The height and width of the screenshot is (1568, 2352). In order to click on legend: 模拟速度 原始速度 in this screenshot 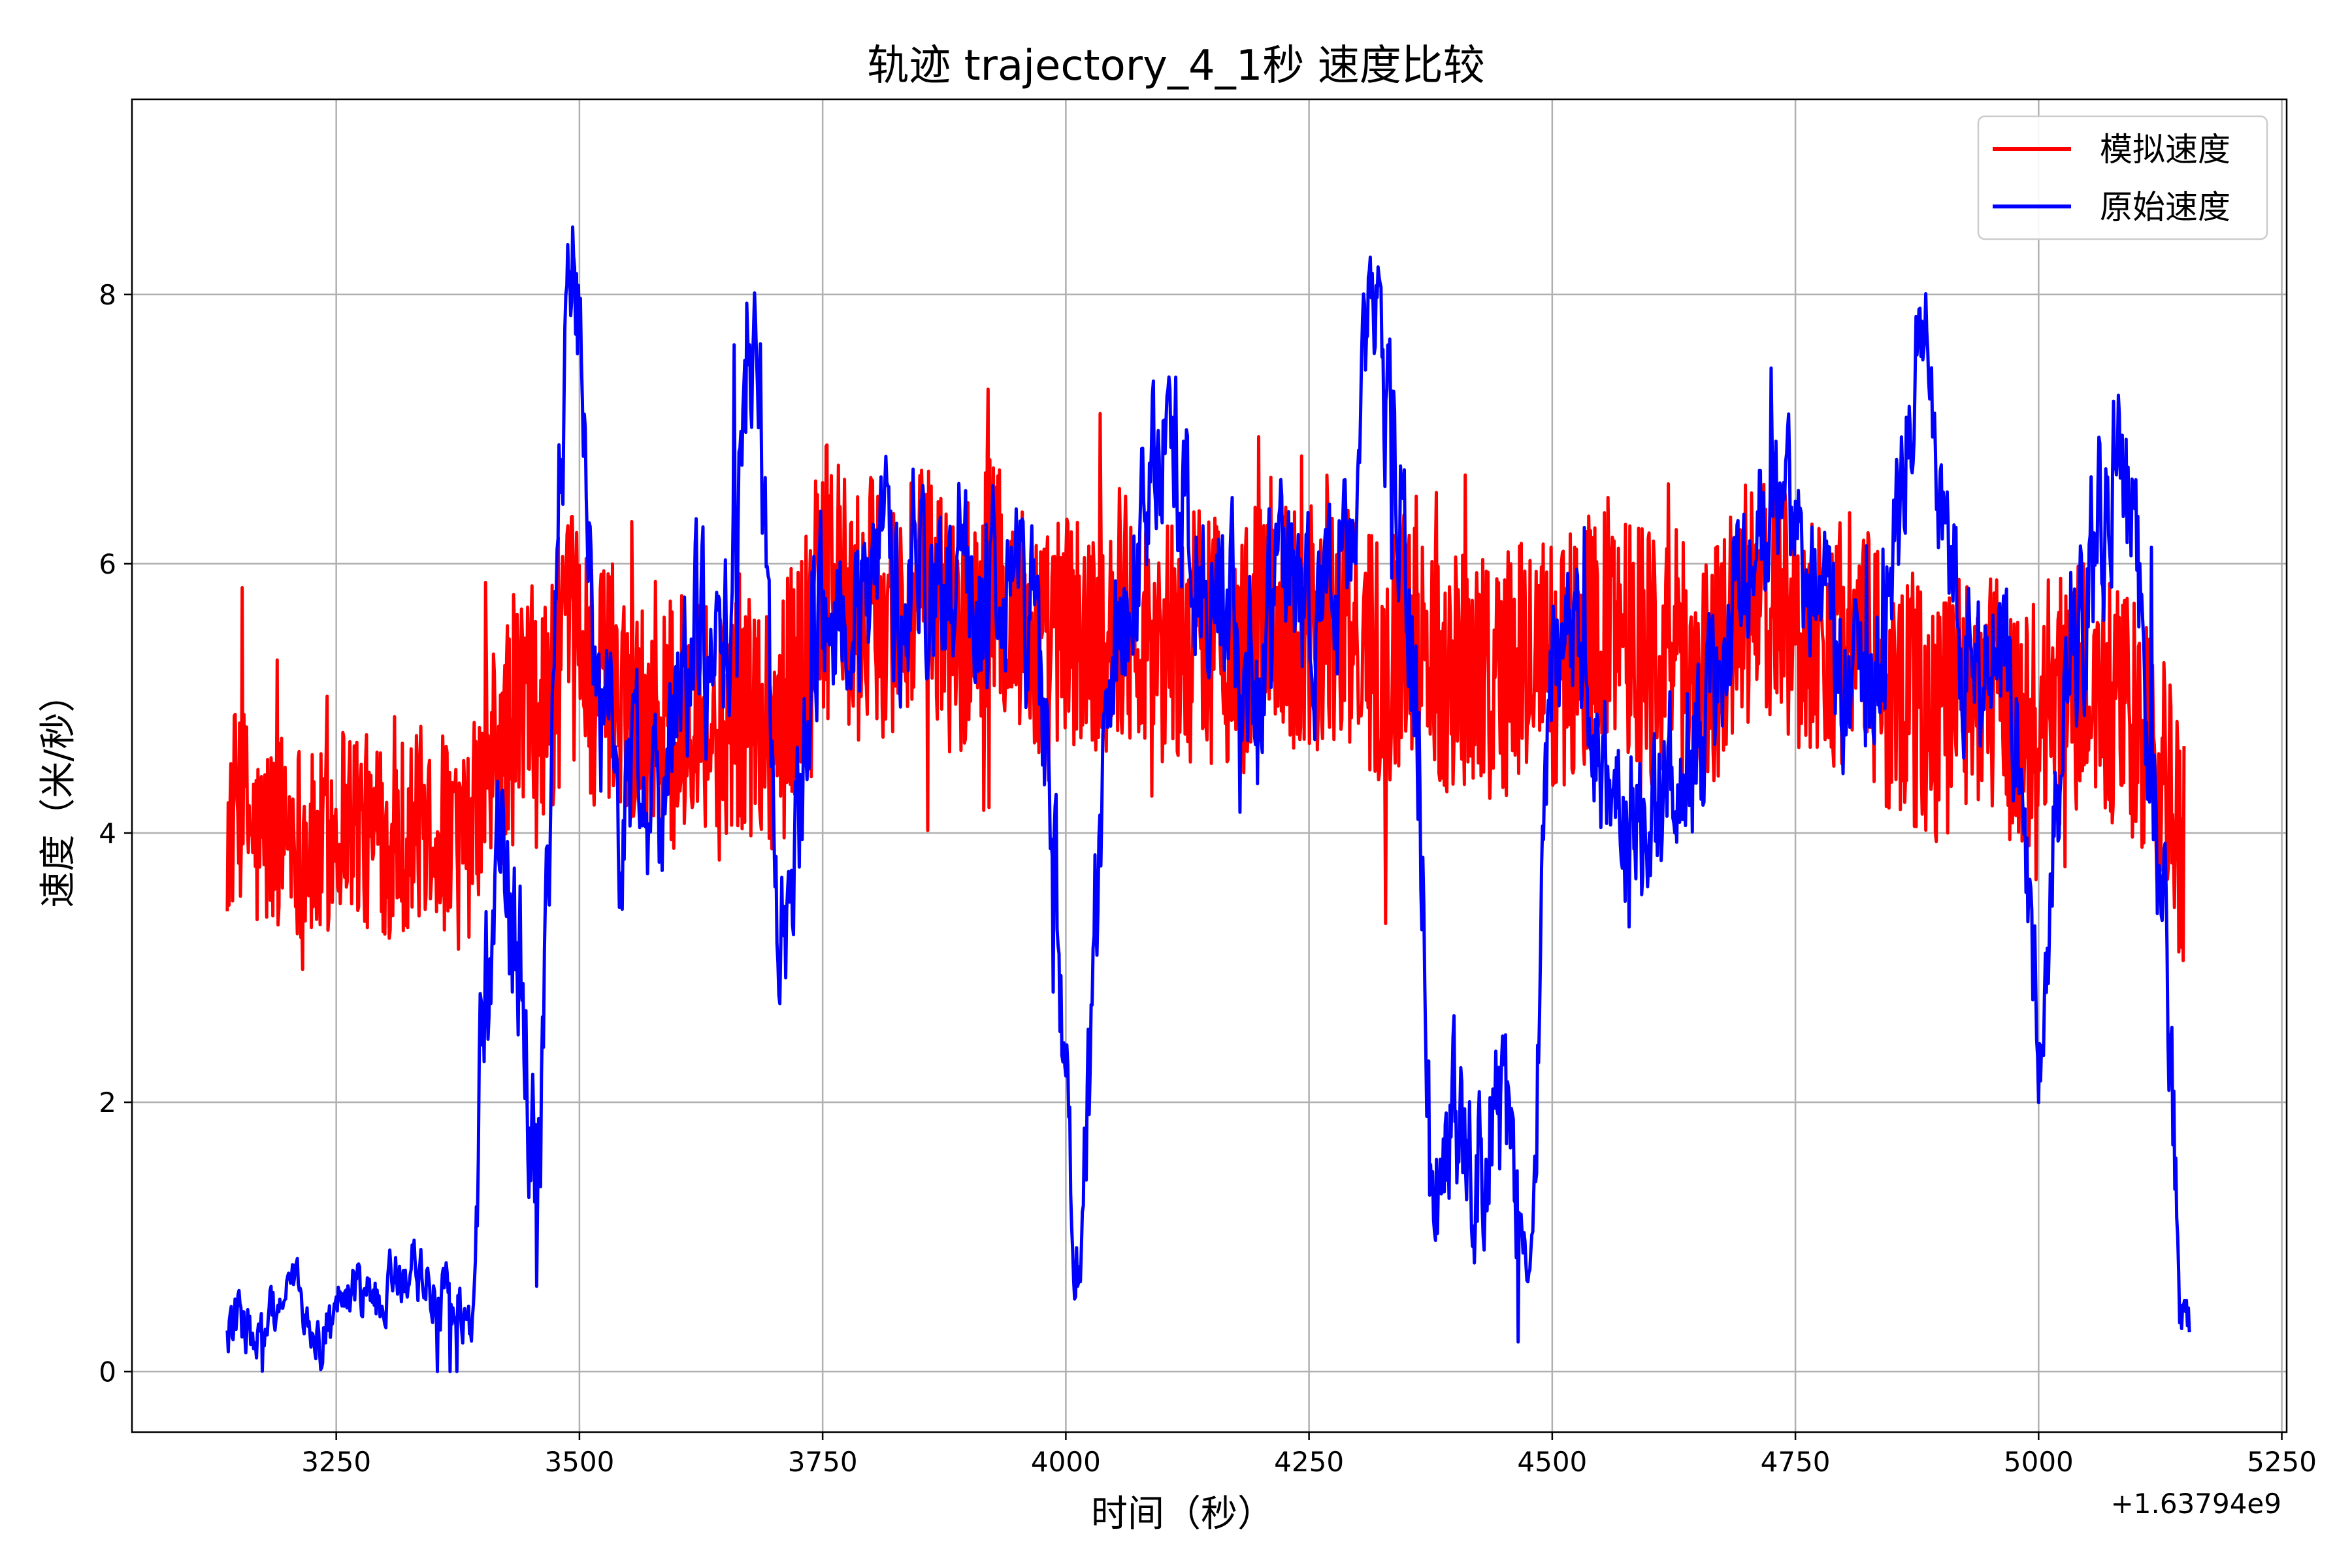, I will do `click(2122, 177)`.